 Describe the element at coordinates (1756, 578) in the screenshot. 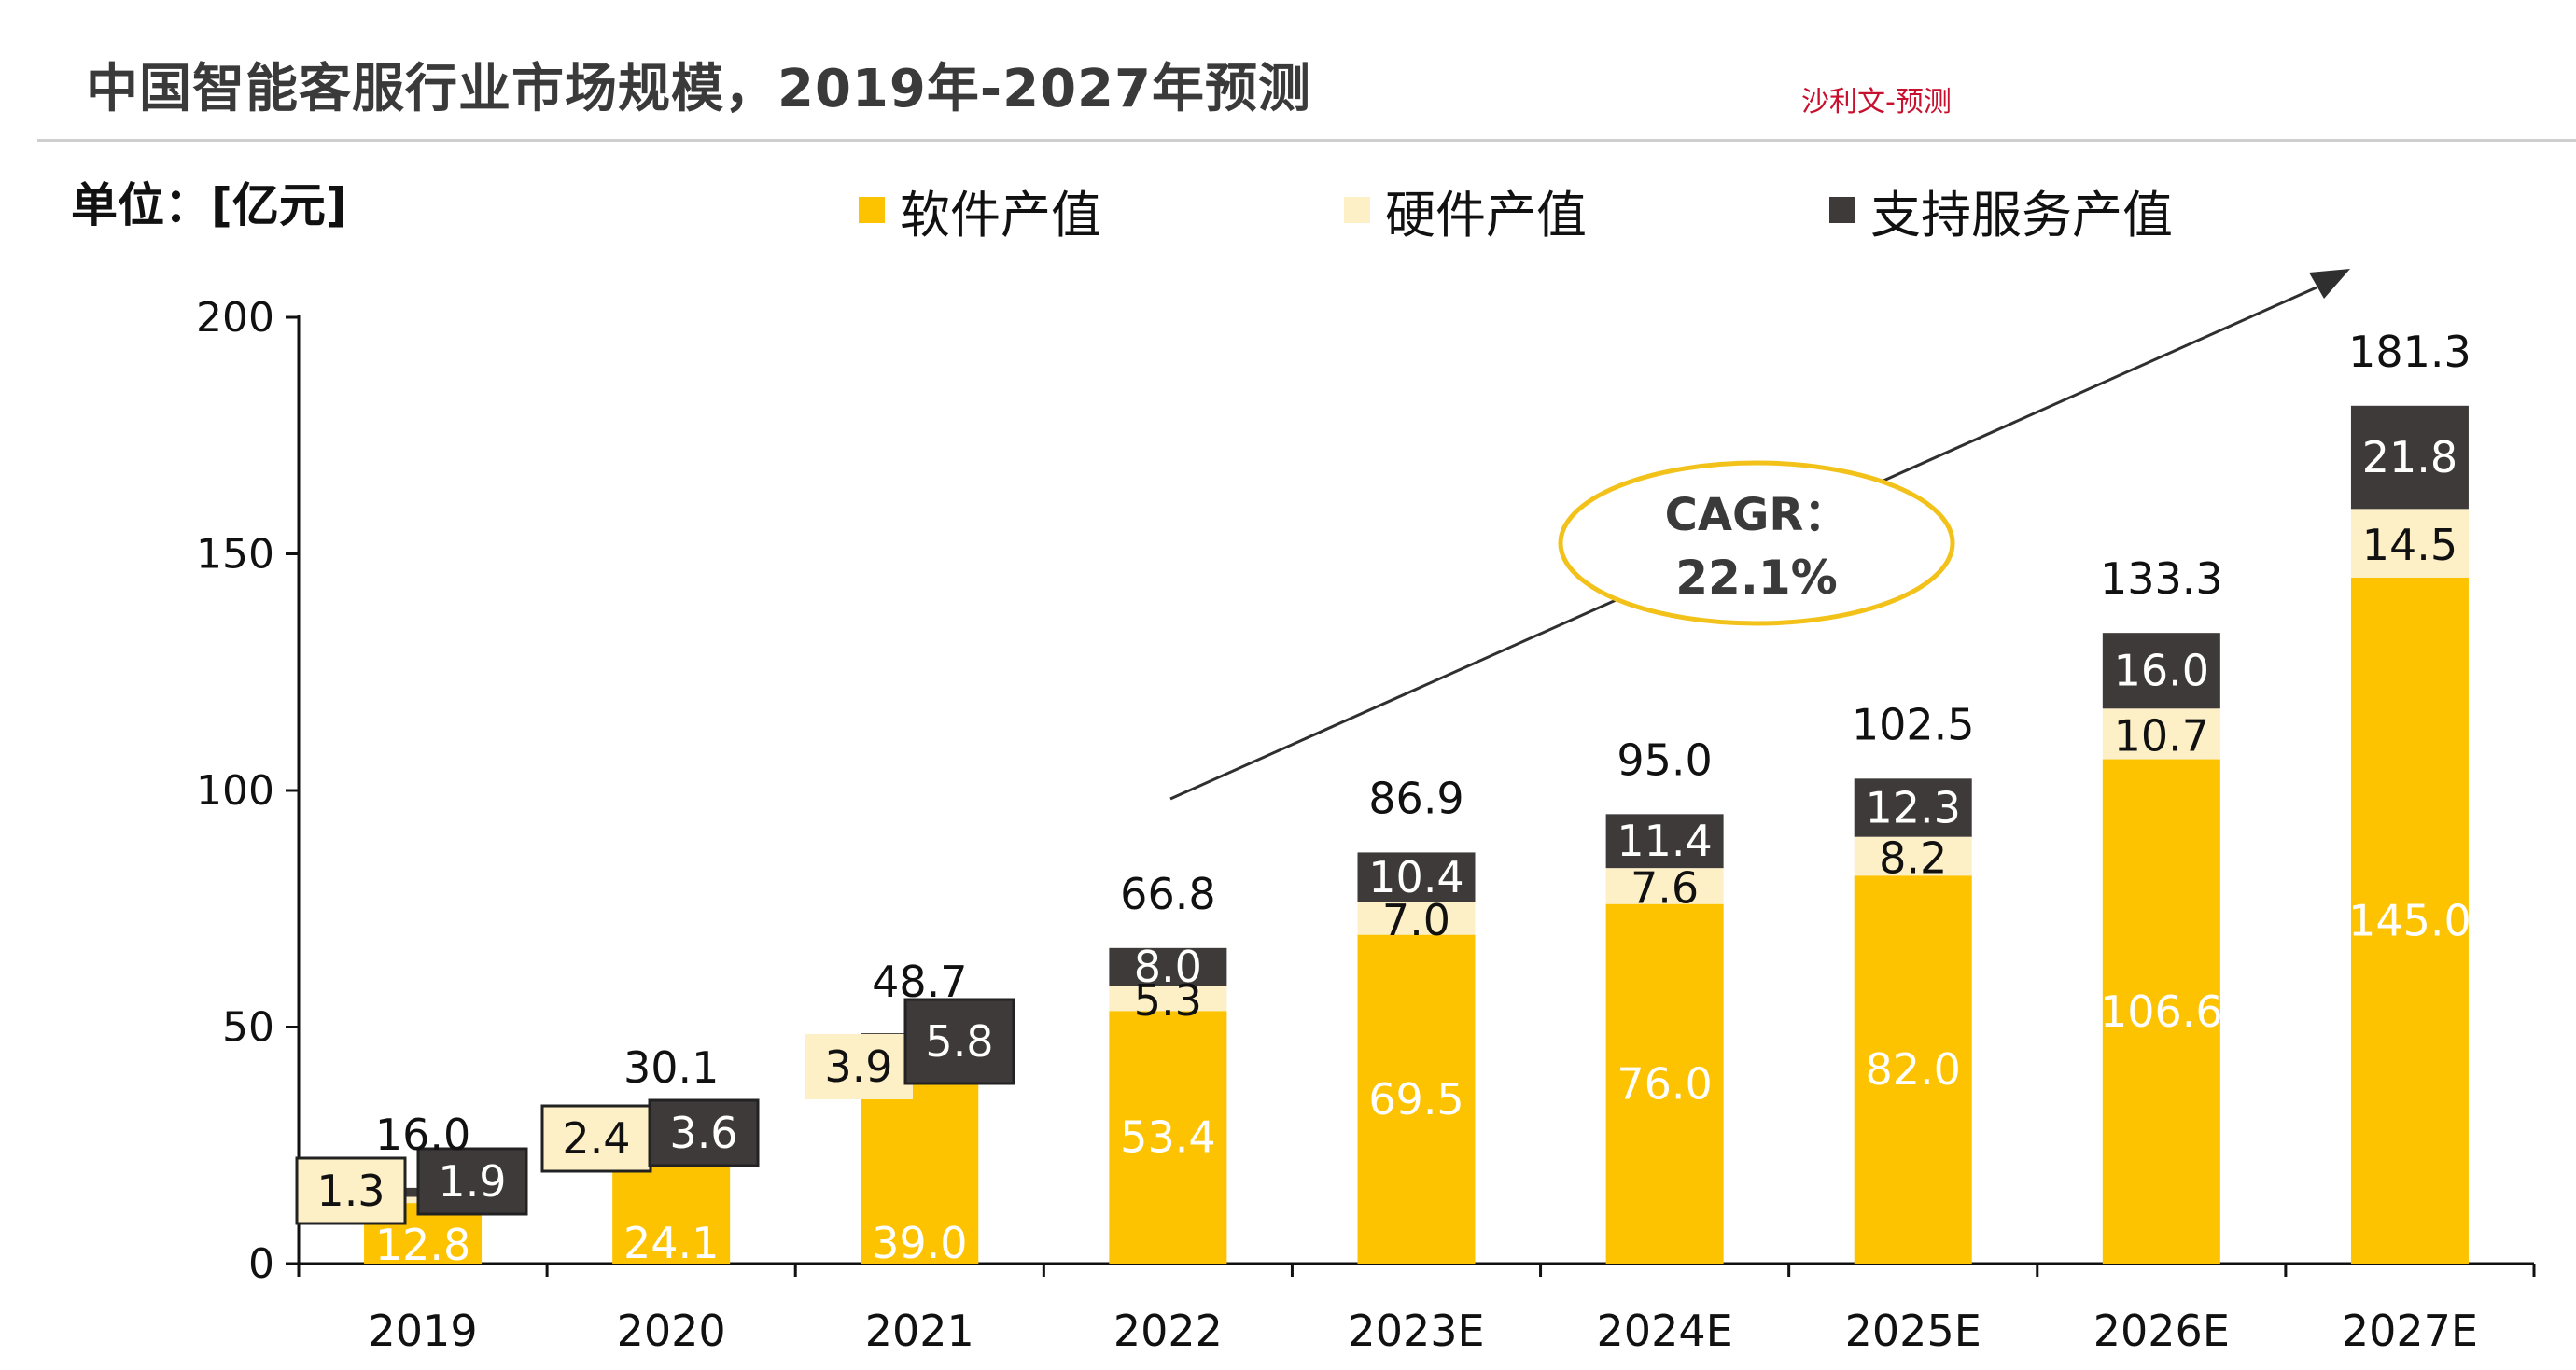

I see `cagr-value: 22.1%` at that location.